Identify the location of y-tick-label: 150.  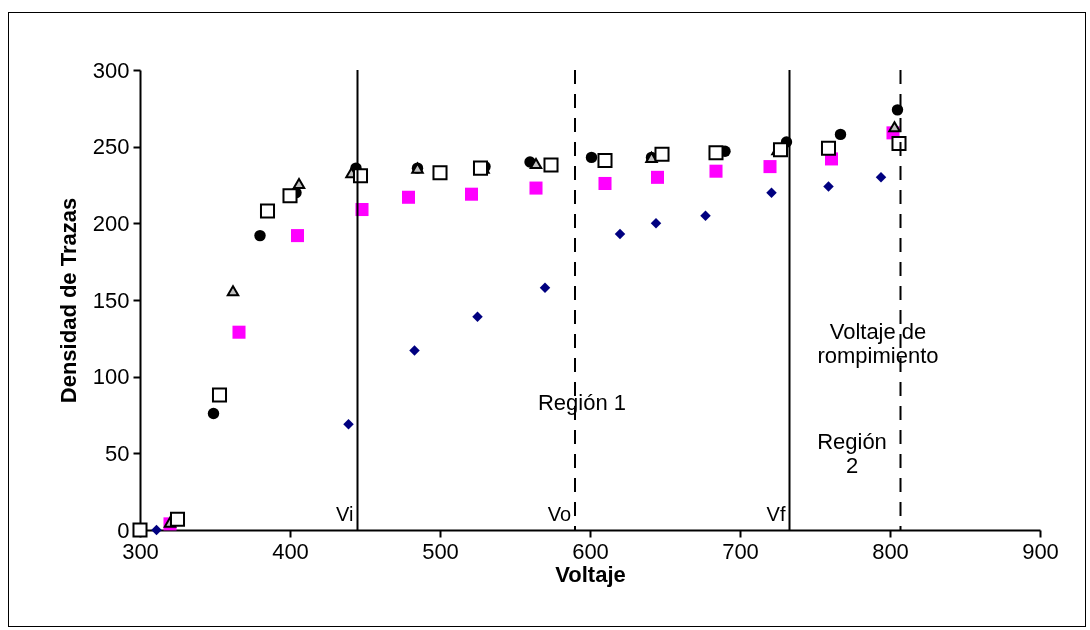
(111, 300).